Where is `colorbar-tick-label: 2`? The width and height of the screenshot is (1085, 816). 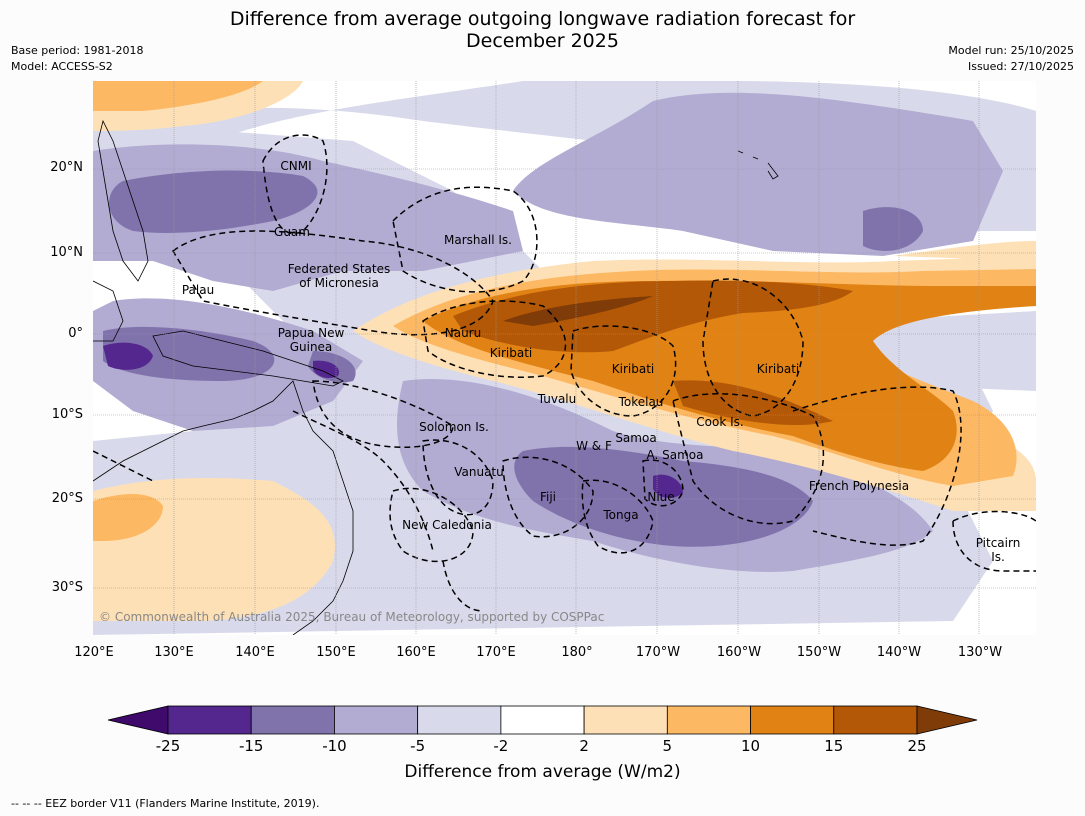
colorbar-tick-label: 2 is located at coordinates (584, 746).